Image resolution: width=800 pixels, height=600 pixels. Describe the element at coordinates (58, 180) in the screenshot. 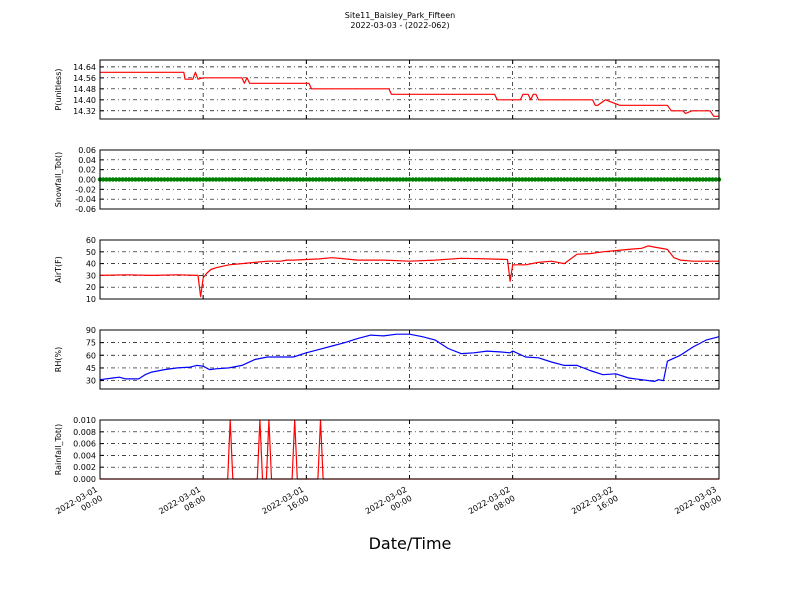

I see `y-axis-label: Snowfall_Tot()` at that location.